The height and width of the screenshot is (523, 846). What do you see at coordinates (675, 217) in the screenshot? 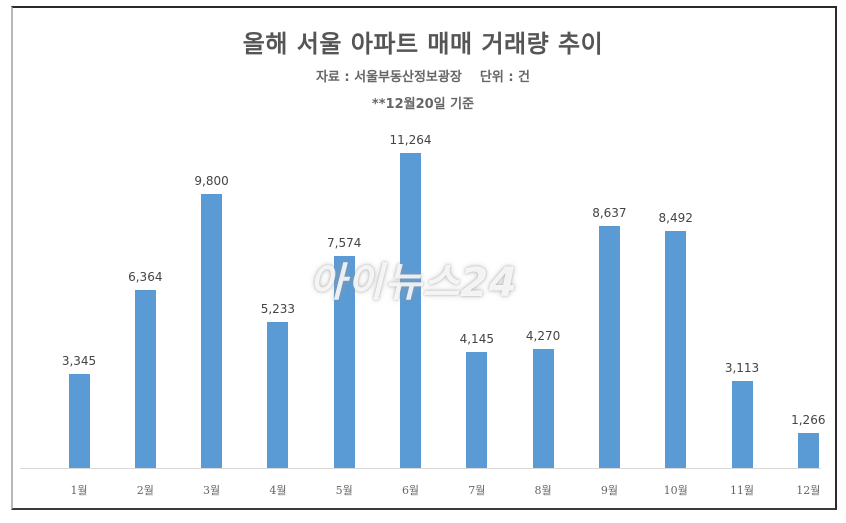
I see `bar-value-label: 8,492` at bounding box center [675, 217].